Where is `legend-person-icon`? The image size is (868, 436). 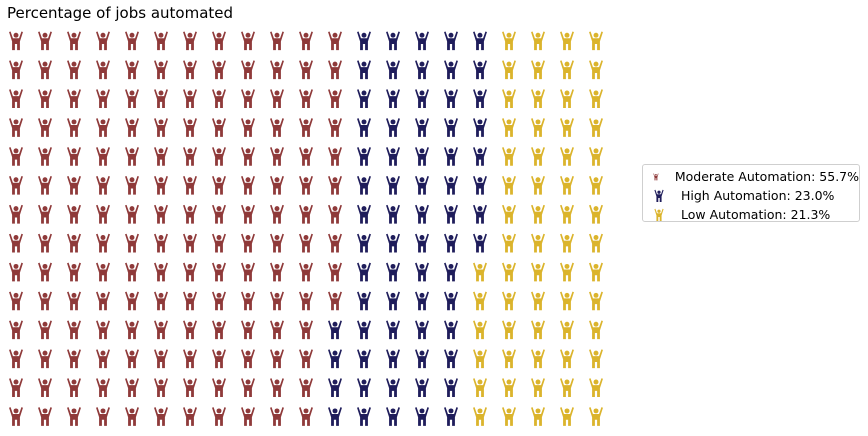
legend-person-icon is located at coordinates (659, 195).